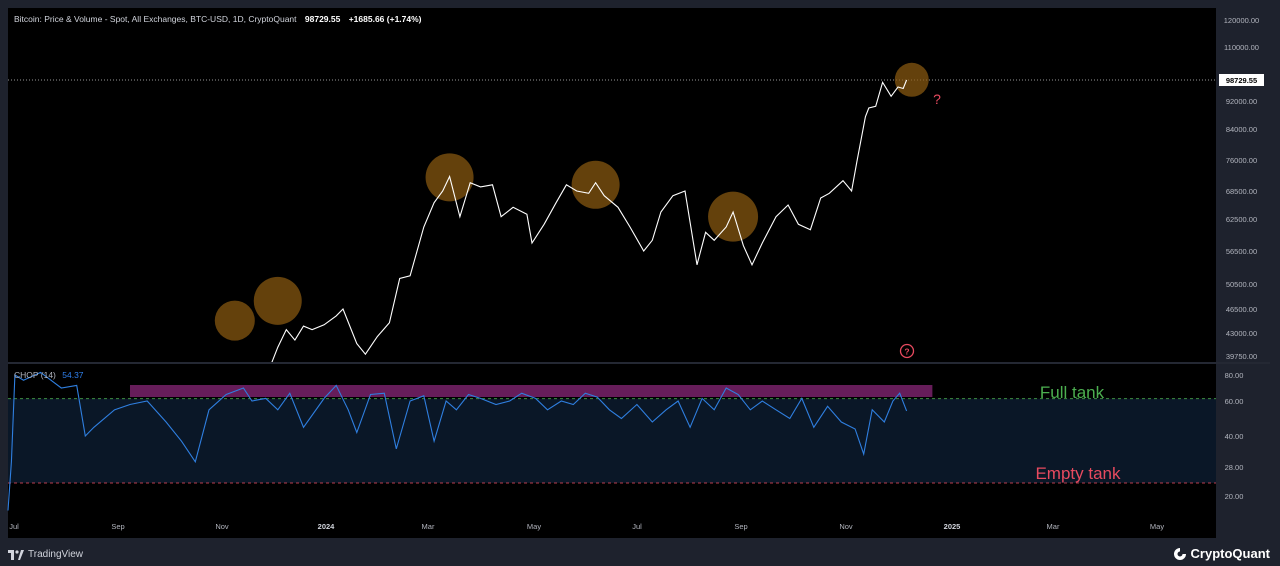 The width and height of the screenshot is (1280, 566). Describe the element at coordinates (1241, 251) in the screenshot. I see `price-tick-label: 56500.00` at that location.